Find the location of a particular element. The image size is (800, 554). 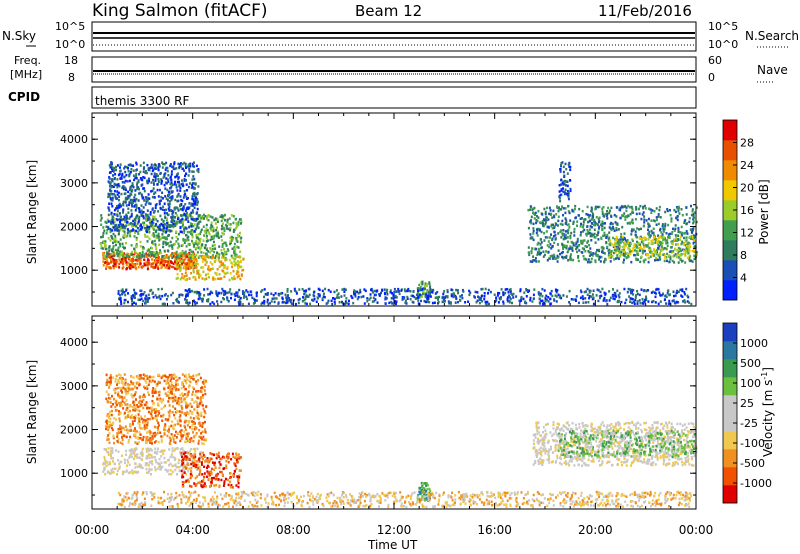

colorbar-segment is located at coordinates (730, 210).